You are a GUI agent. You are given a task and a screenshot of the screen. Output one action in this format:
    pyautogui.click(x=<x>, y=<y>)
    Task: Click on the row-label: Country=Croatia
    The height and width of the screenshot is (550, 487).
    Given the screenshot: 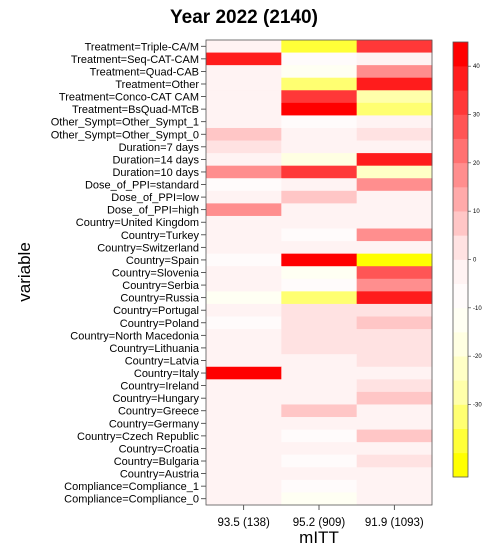 What is the action you would take?
    pyautogui.click(x=159, y=449)
    